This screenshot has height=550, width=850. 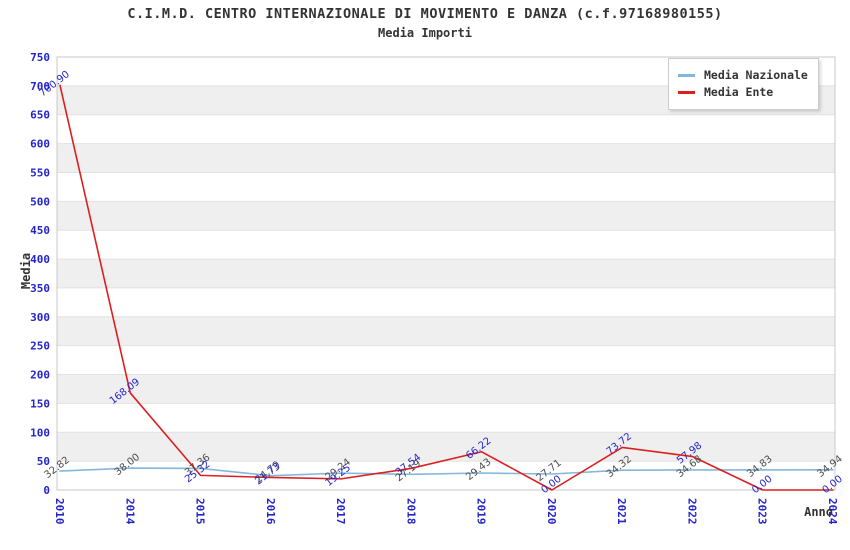 What do you see at coordinates (40, 346) in the screenshot?
I see `y-tick-label: 250` at bounding box center [40, 346].